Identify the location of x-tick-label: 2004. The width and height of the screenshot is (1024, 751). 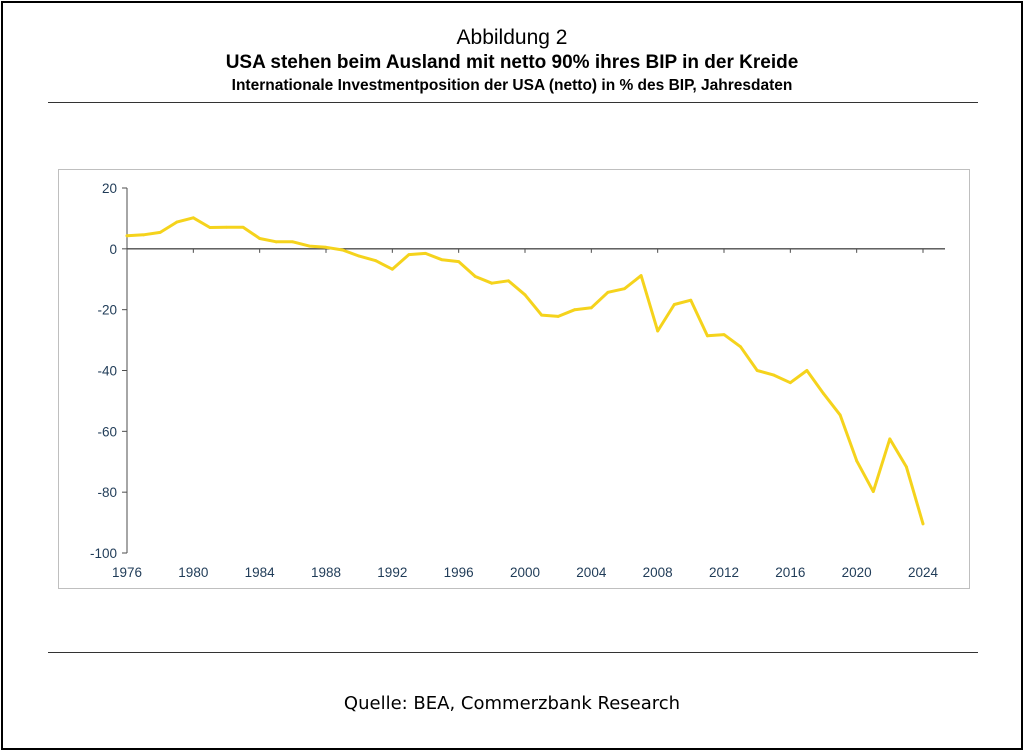
(591, 572).